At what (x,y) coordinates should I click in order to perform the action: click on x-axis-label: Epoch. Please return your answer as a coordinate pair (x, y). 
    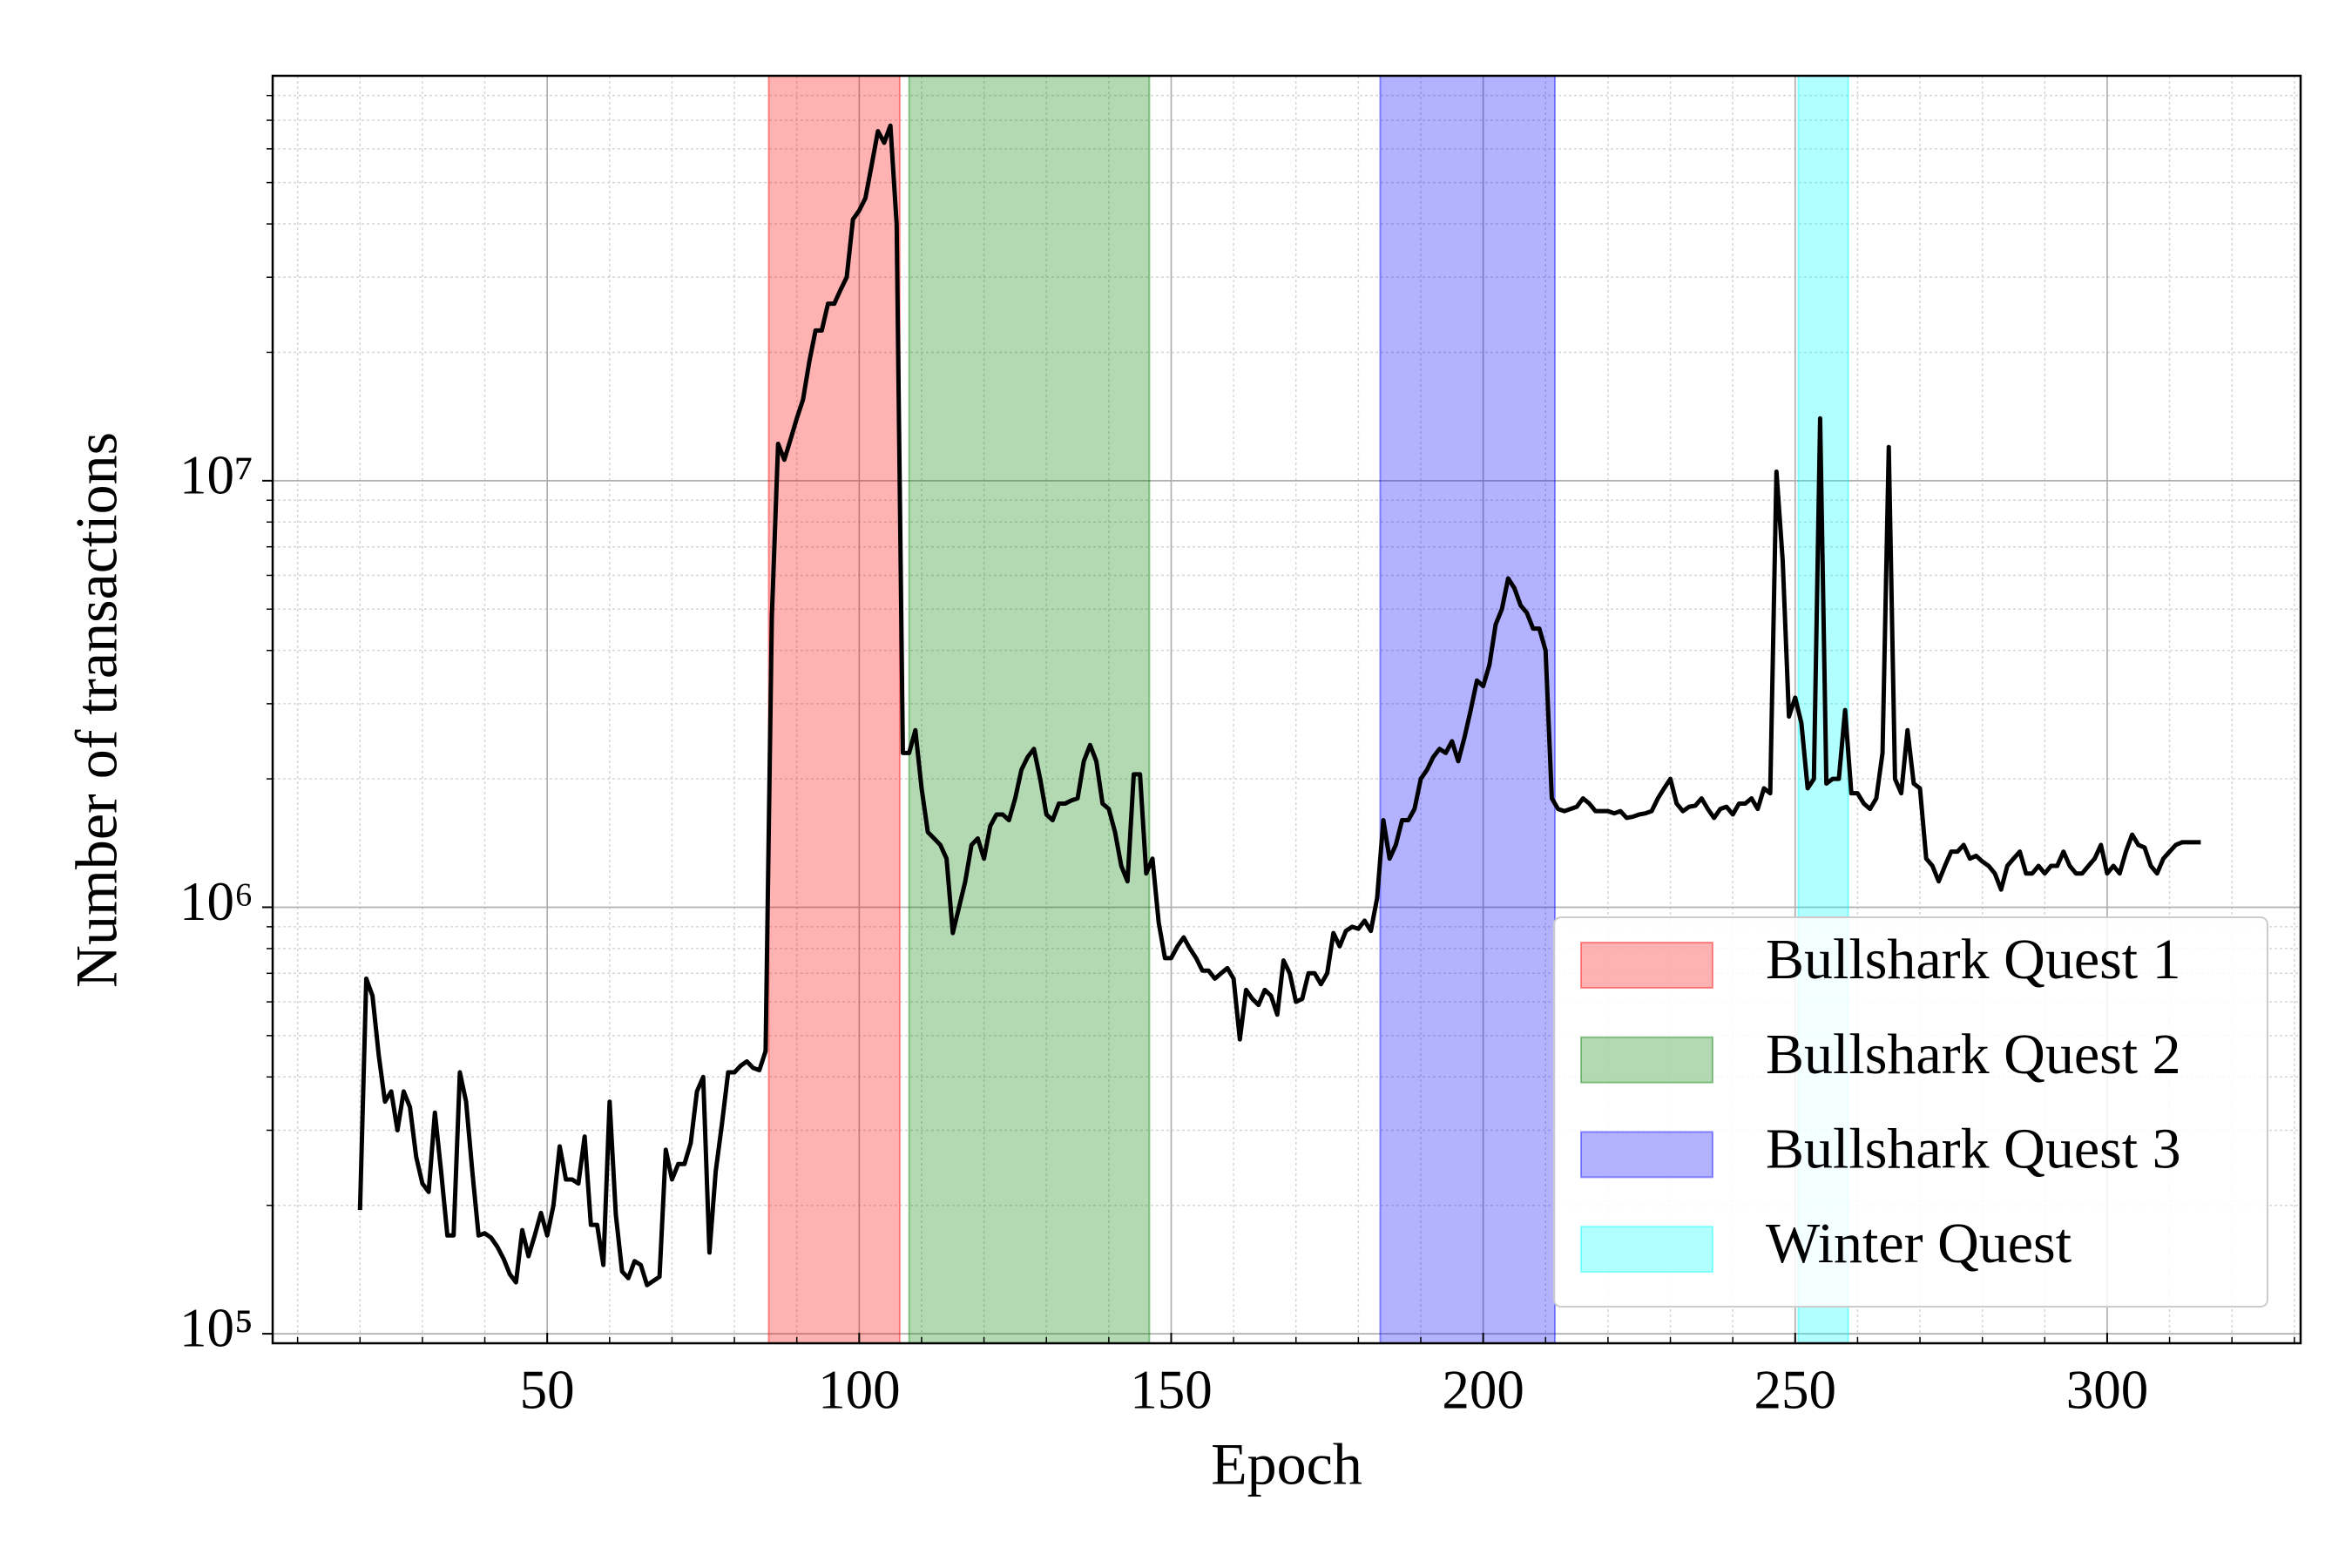
    Looking at the image, I should click on (1286, 1464).